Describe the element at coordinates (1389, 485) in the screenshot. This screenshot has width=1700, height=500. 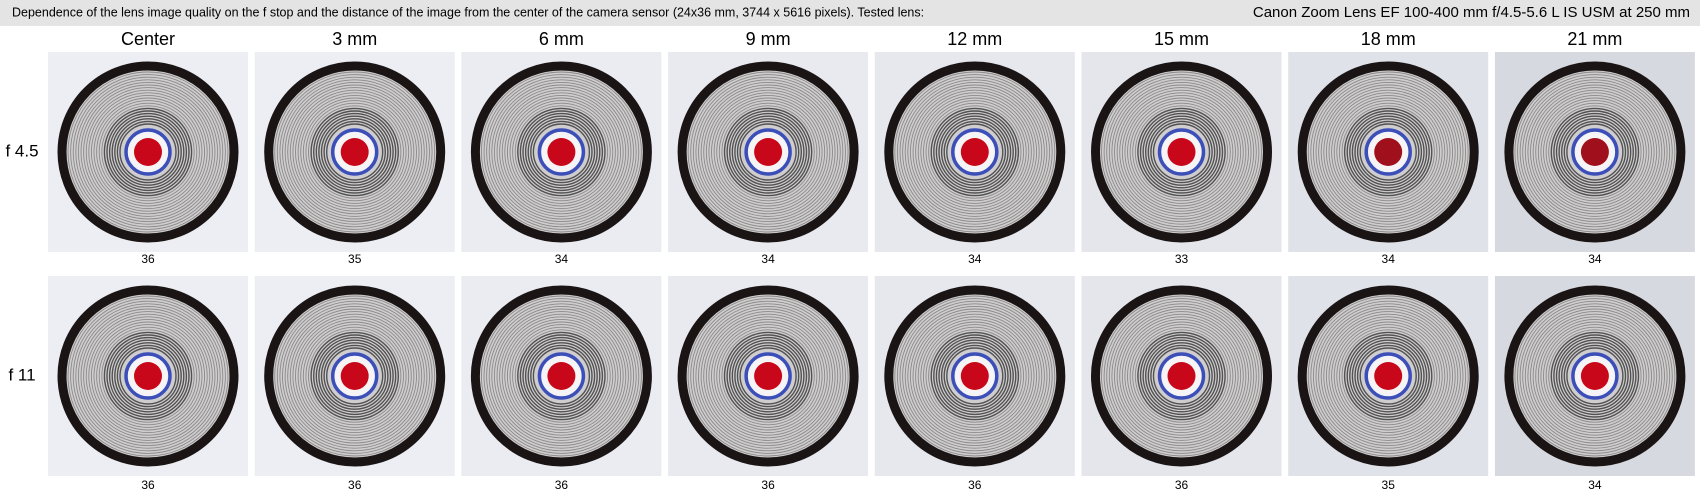
I see `score: 35` at that location.